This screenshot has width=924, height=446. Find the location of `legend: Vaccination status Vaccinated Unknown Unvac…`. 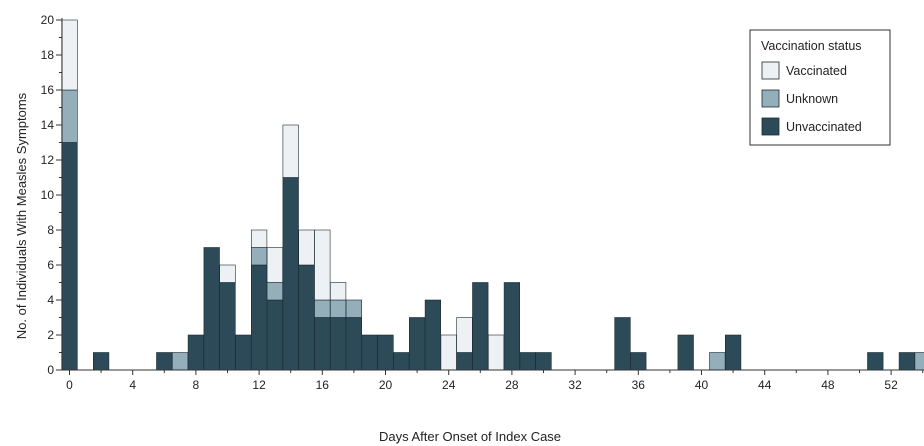

legend: Vaccination status Vaccinated Unknown Unvac… is located at coordinates (820, 87).